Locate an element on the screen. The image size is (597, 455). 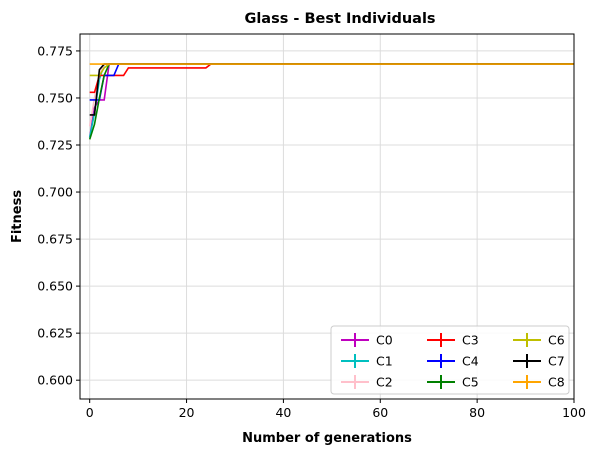
series-lines is located at coordinates (331, 101).